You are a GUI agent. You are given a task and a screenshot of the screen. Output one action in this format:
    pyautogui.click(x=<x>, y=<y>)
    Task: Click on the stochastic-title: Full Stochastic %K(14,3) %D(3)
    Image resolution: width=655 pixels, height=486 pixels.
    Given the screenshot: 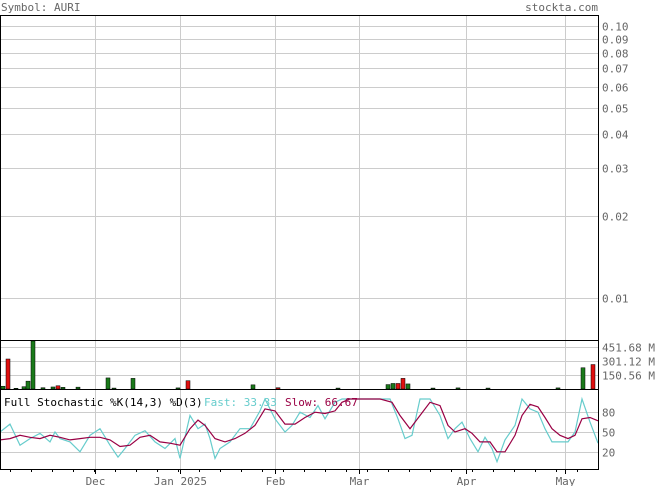 What is the action you would take?
    pyautogui.click(x=103, y=402)
    